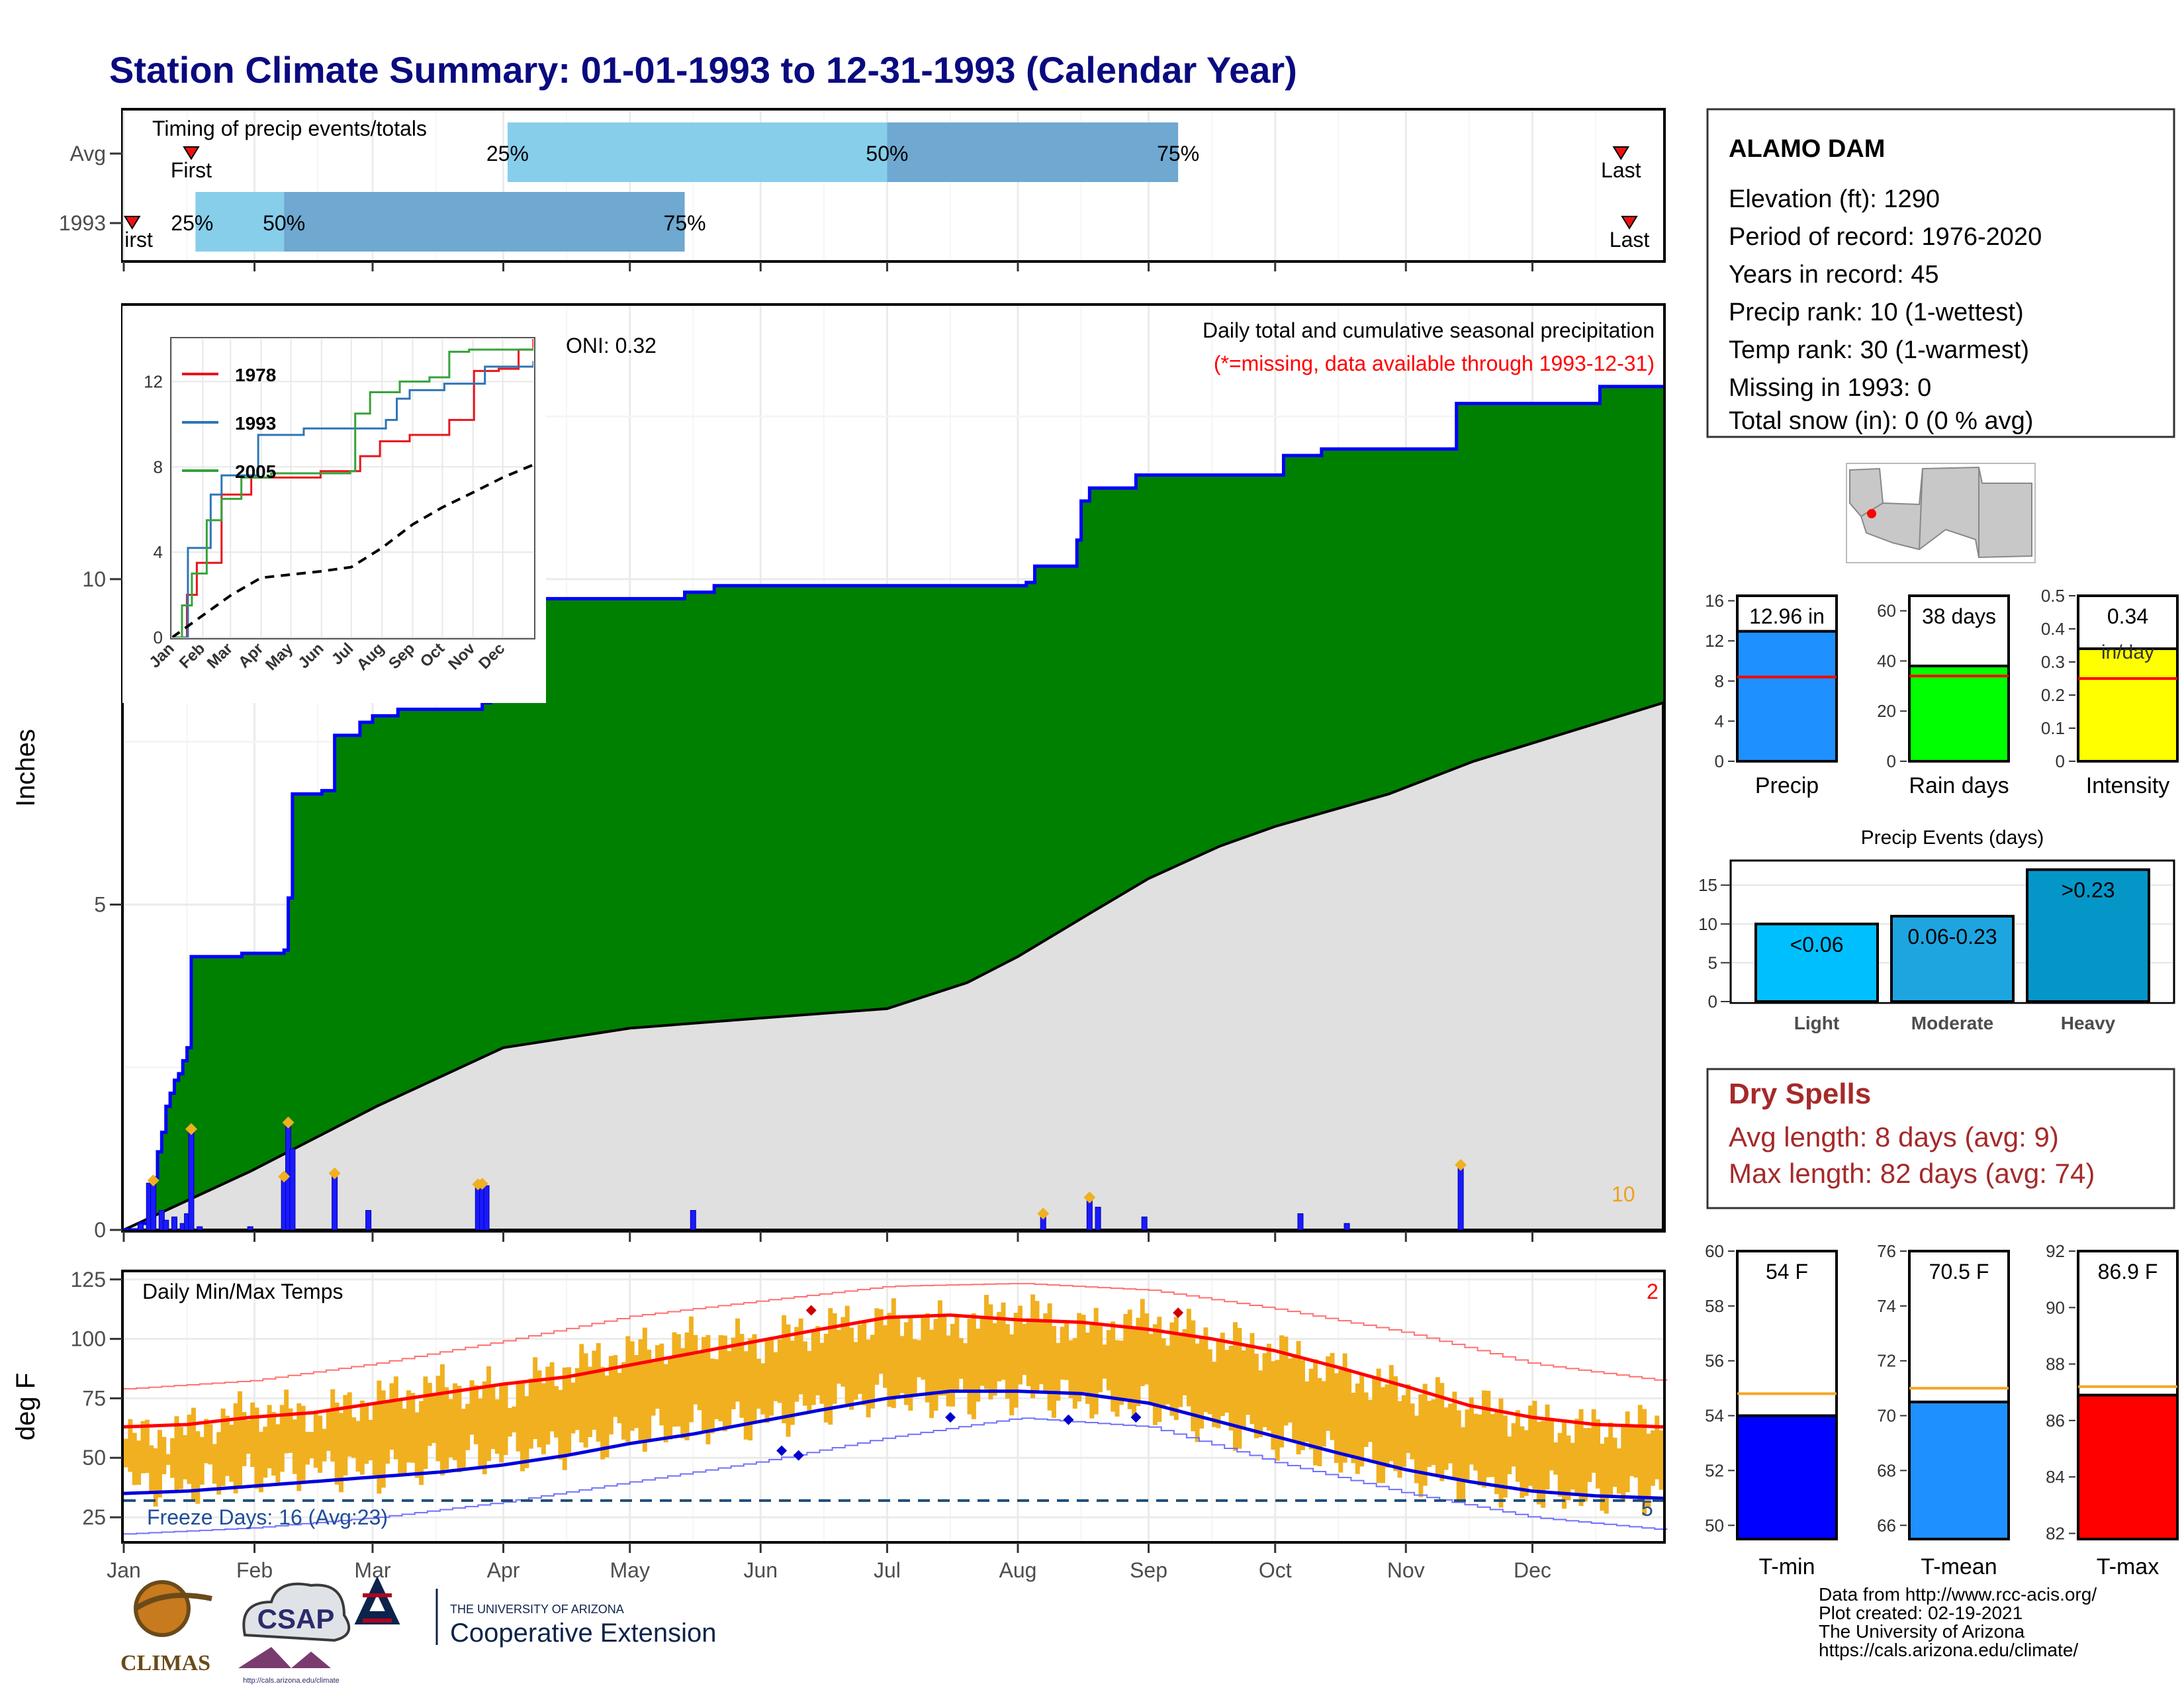  What do you see at coordinates (166, 1627) in the screenshot?
I see `climas-logo: CLIMAS` at bounding box center [166, 1627].